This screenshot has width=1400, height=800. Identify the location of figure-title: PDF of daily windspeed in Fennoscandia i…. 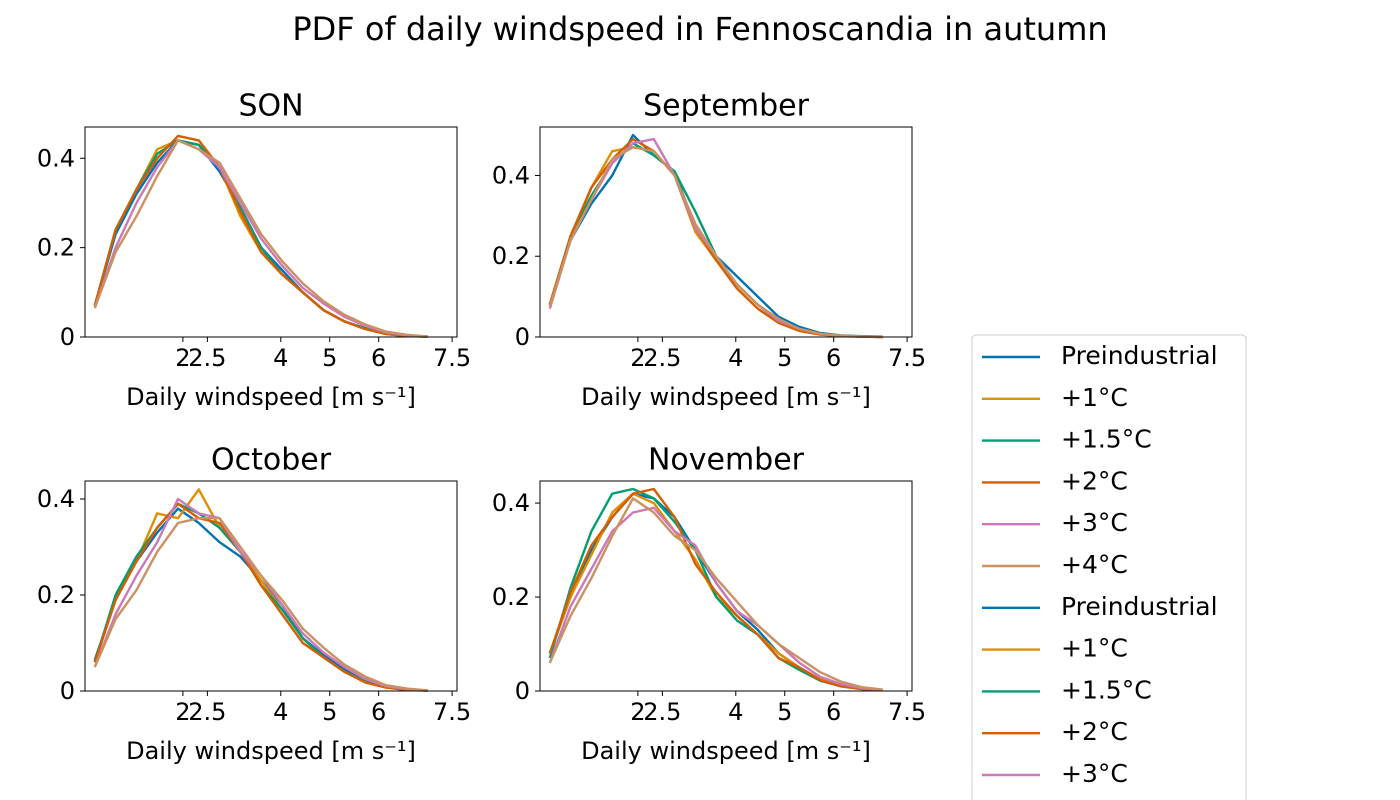
(699, 29).